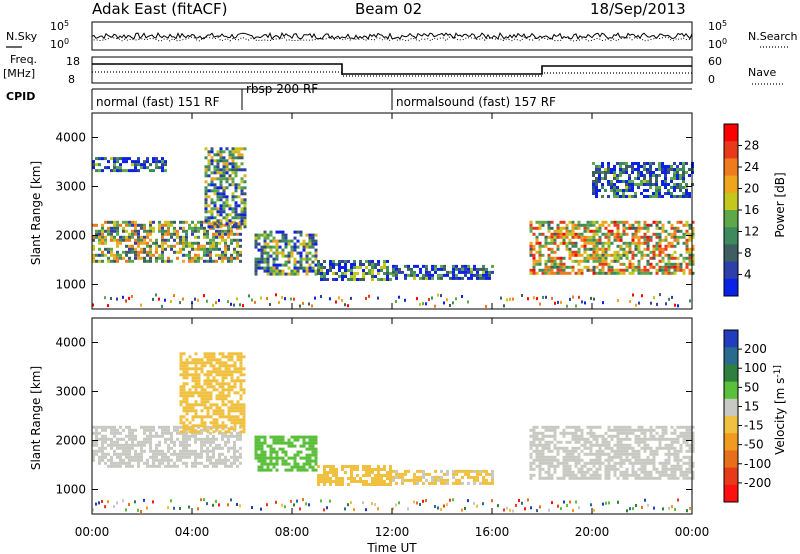 The width and height of the screenshot is (800, 554). What do you see at coordinates (391, 547) in the screenshot?
I see `x-axis-label: Time UT` at bounding box center [391, 547].